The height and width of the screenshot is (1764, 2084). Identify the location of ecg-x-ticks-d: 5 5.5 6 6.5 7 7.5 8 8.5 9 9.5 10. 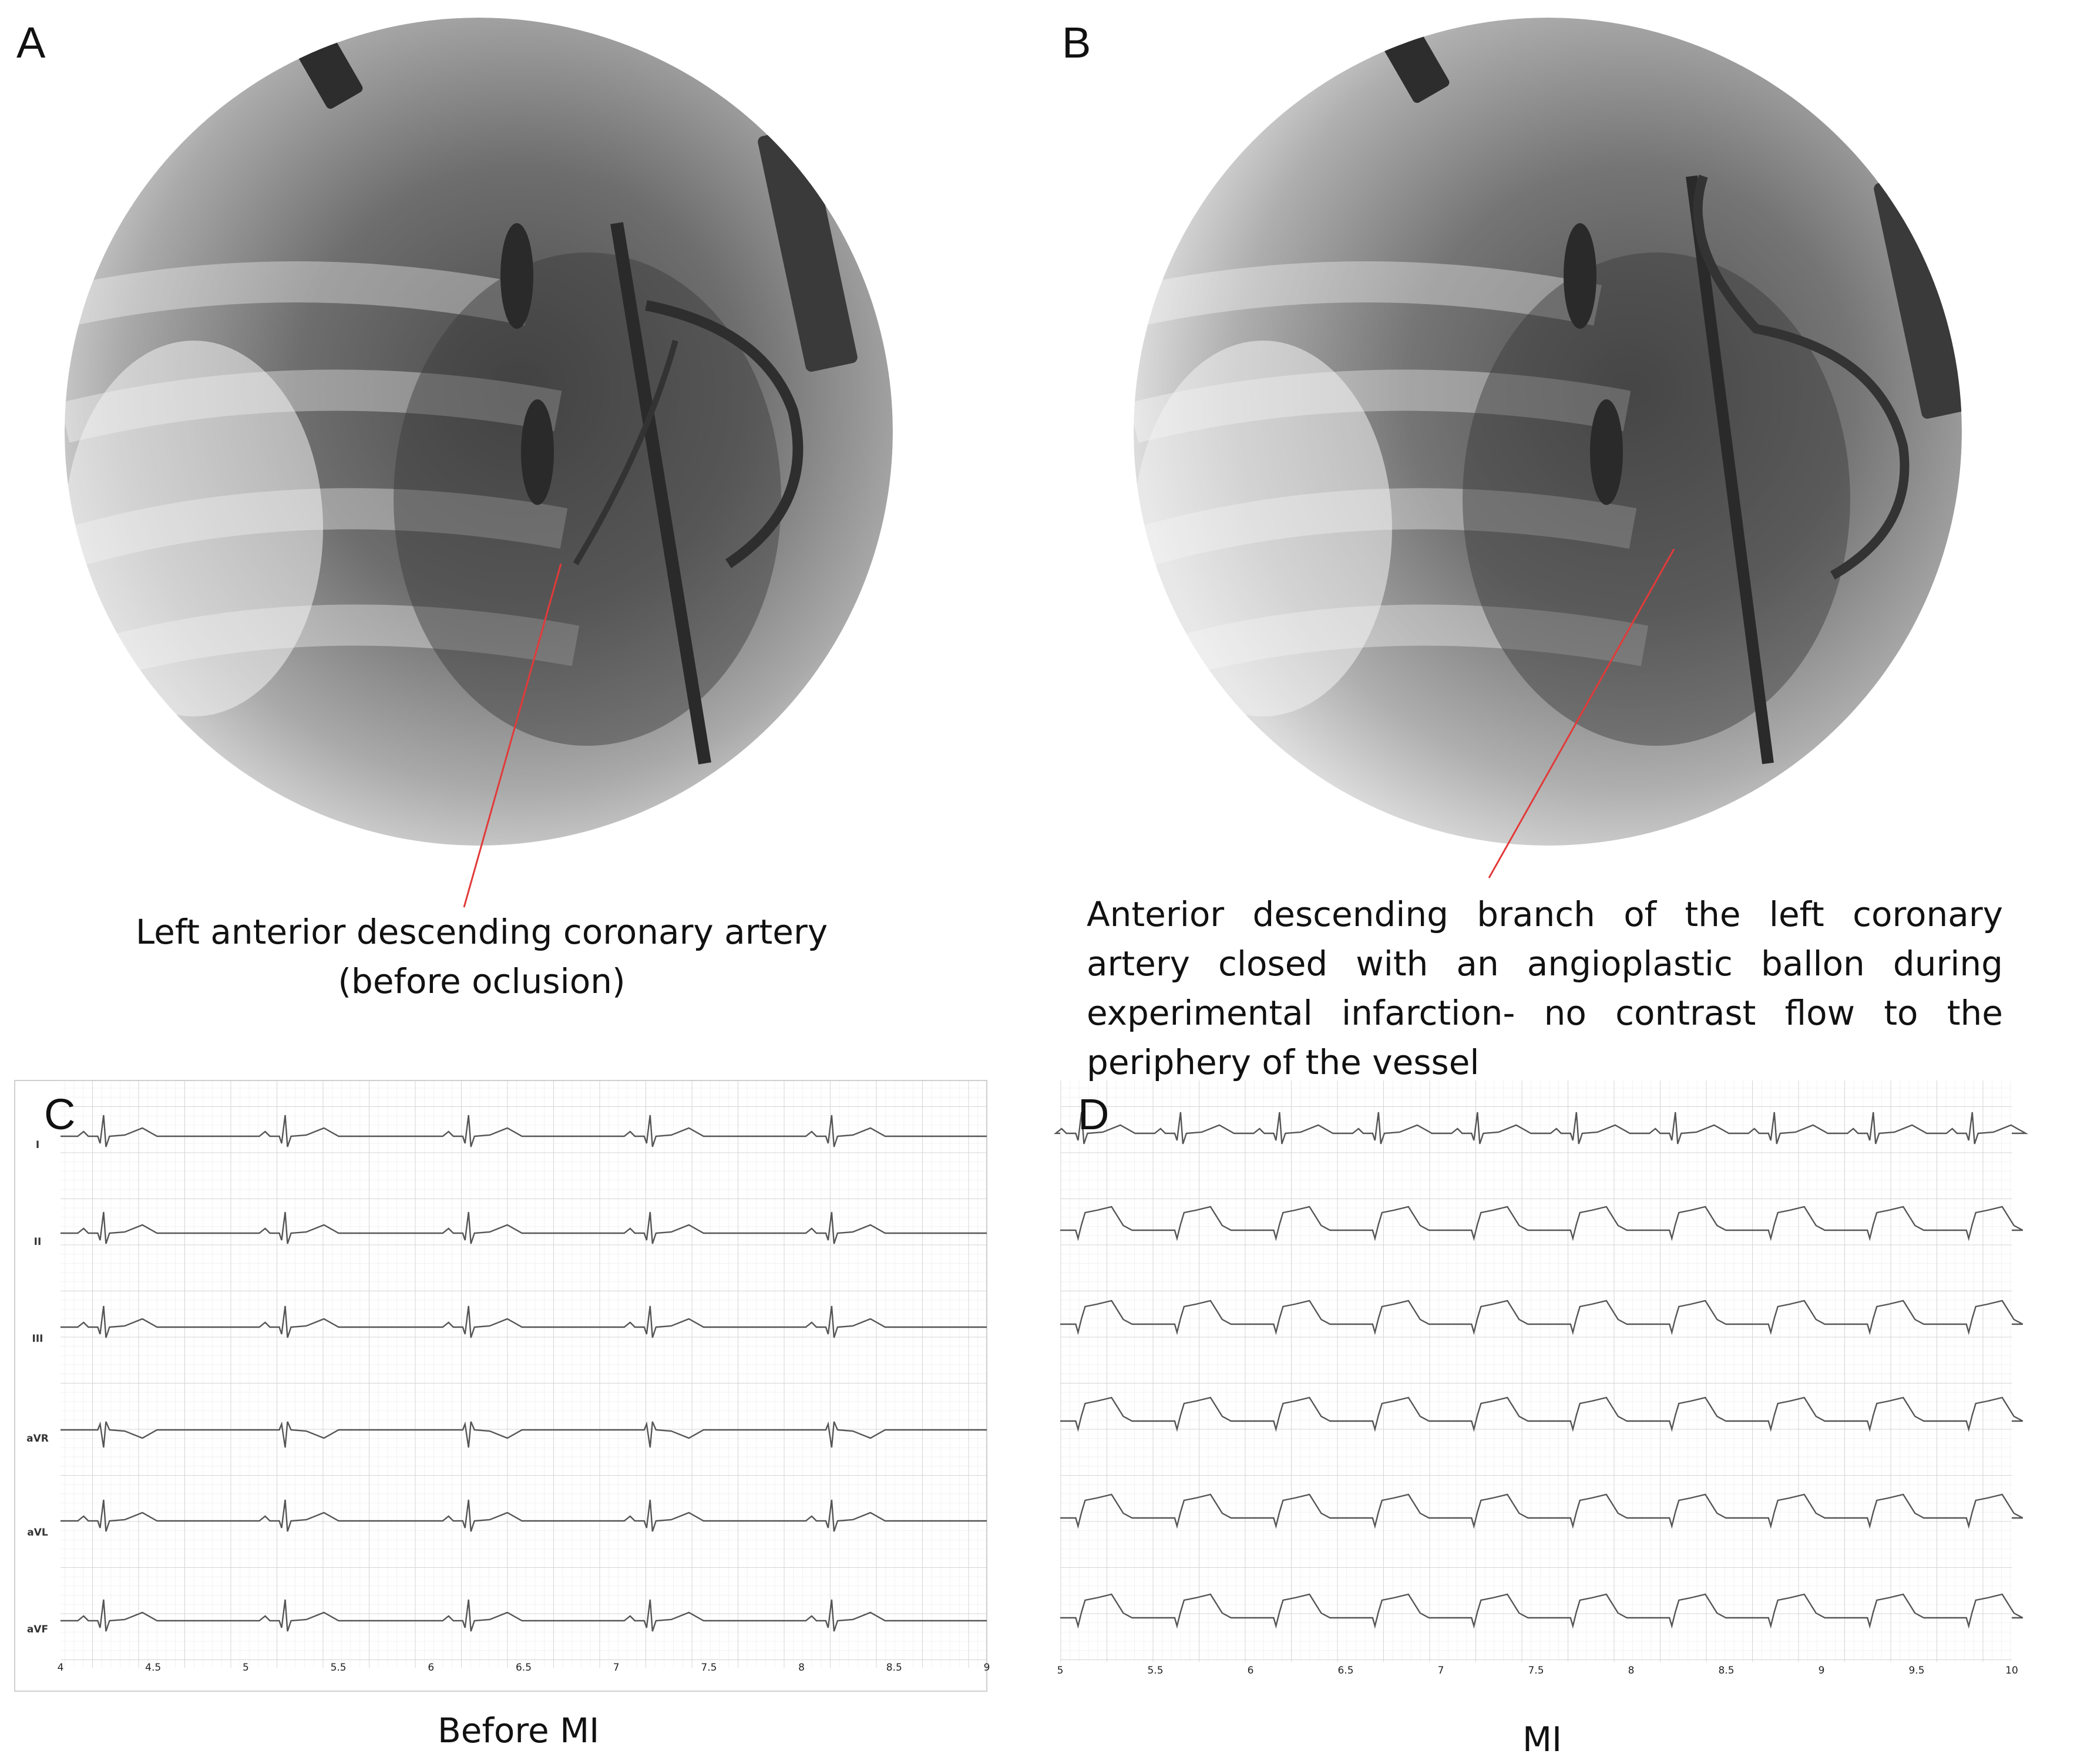
(1537, 1671).